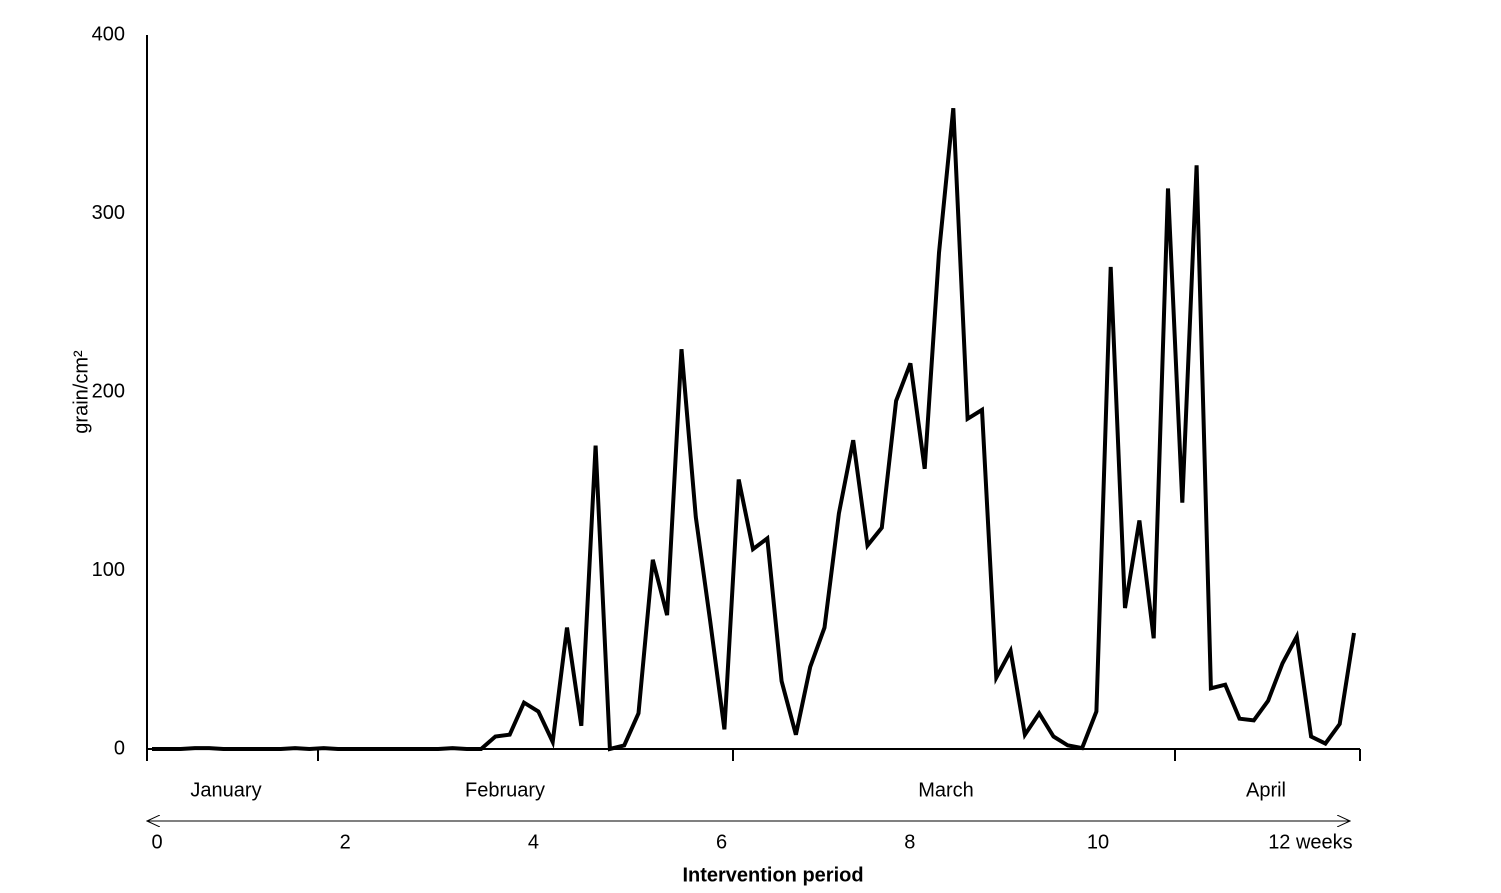 The width and height of the screenshot is (1501, 893). I want to click on y-tick-label: 400, so click(108, 34).